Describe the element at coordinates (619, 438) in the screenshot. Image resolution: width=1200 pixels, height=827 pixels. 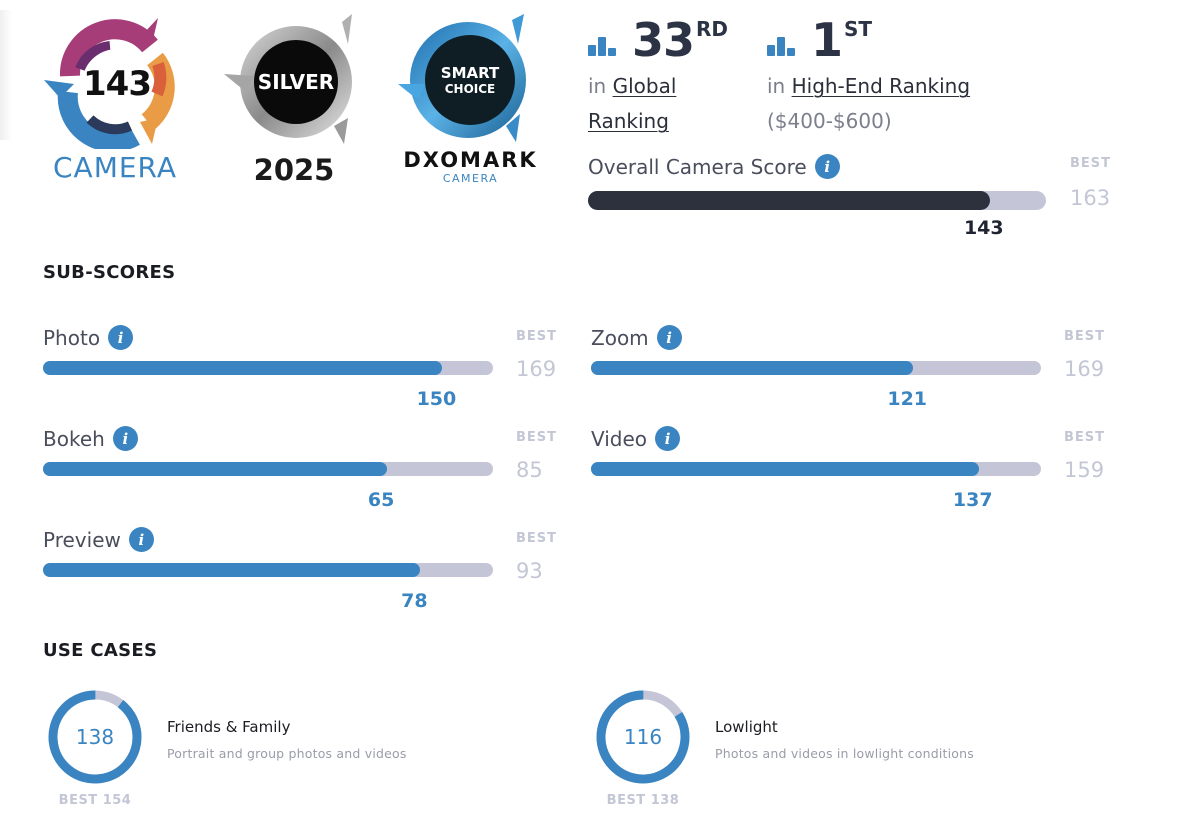
I see `sub-score-label: Video` at that location.